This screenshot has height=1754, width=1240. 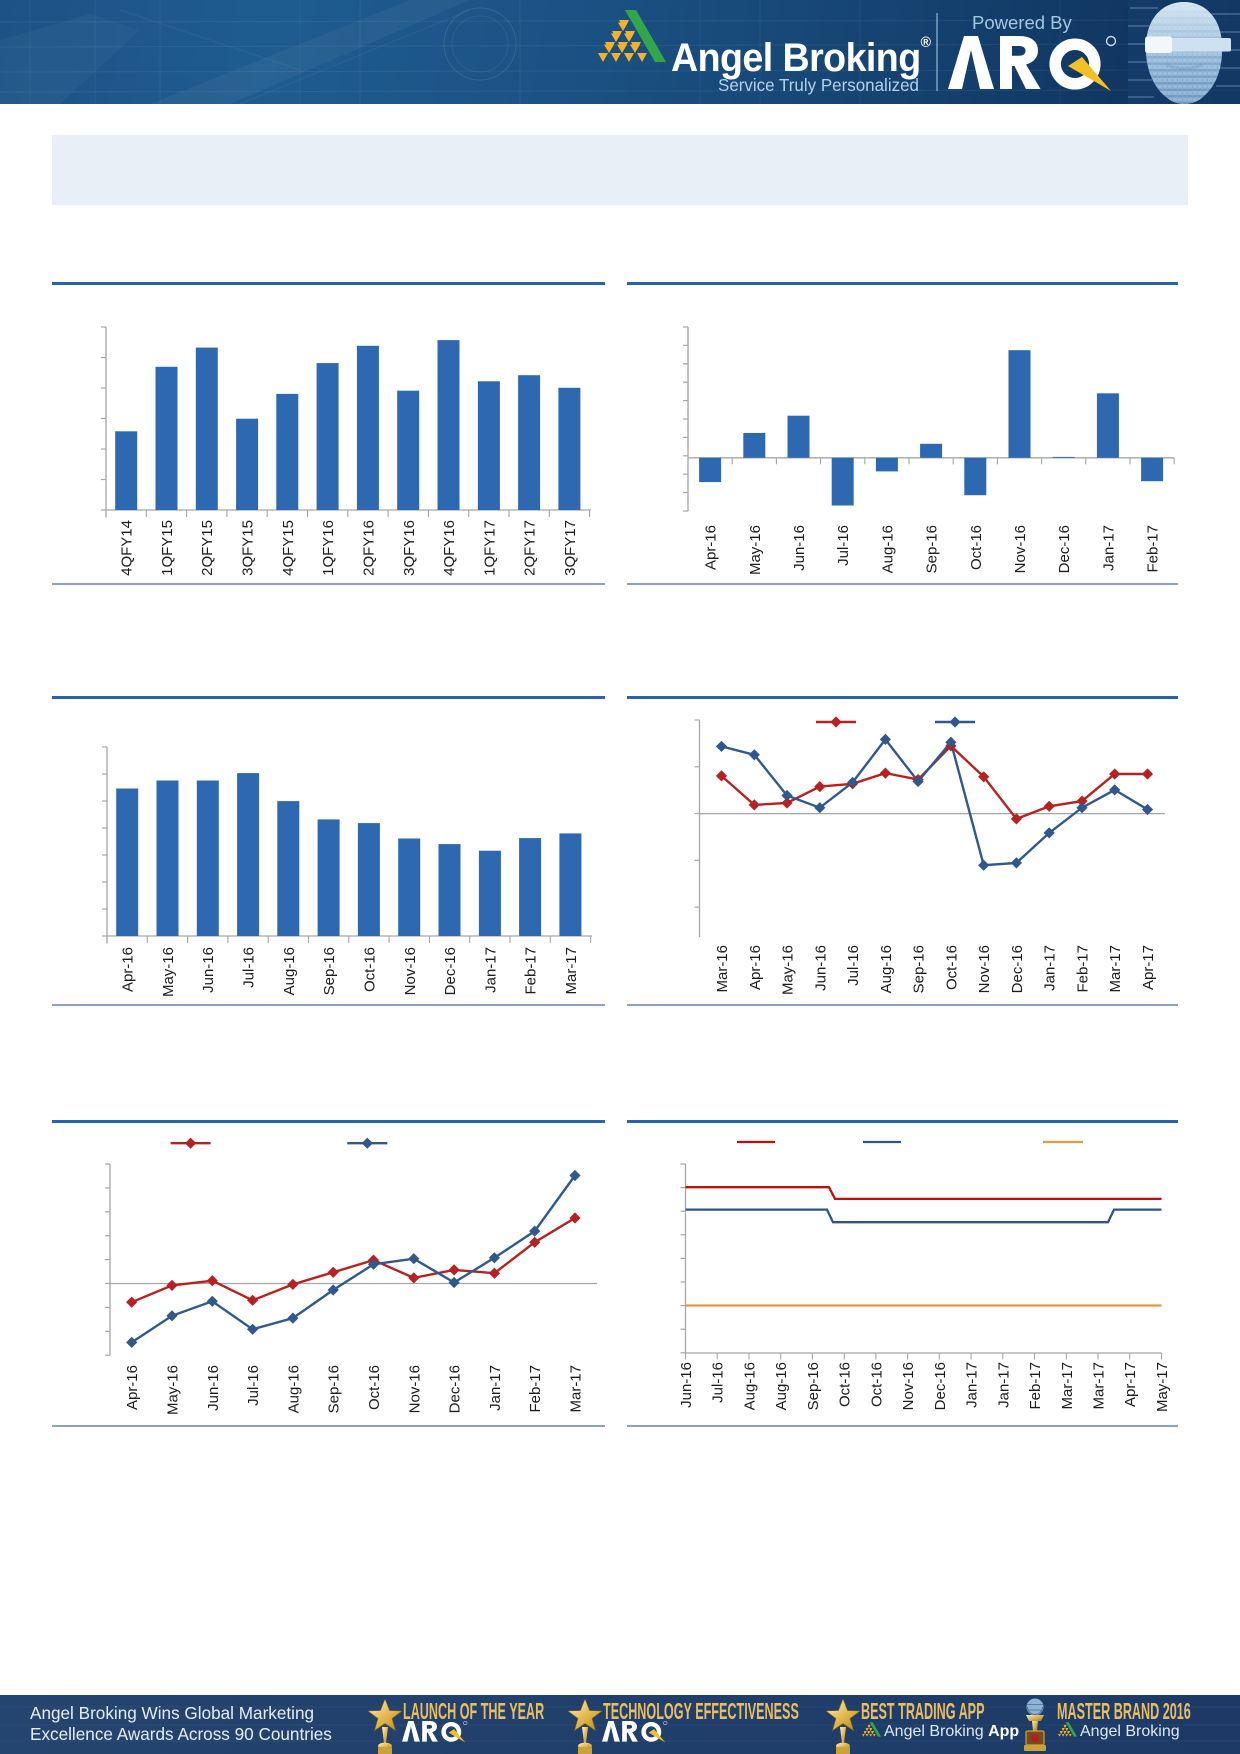 I want to click on svg-text: 2QFY16, so click(x=368, y=548).